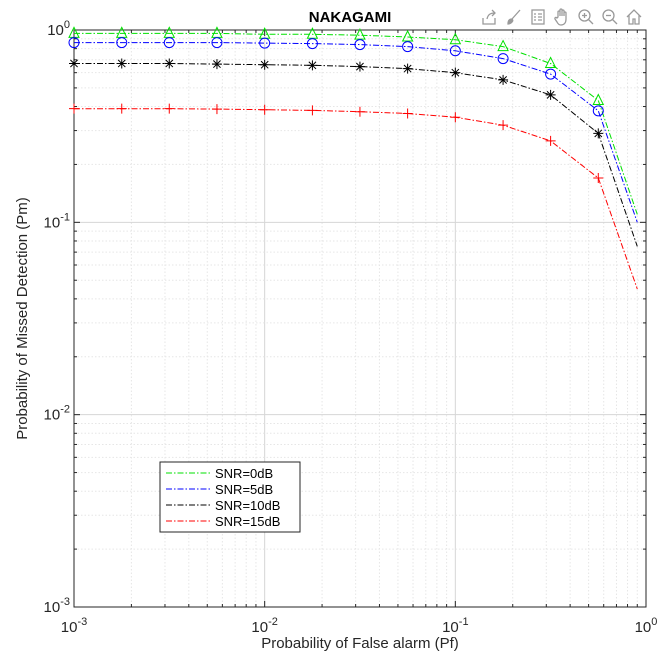  Describe the element at coordinates (514, 17) in the screenshot. I see `brush-icon` at that location.